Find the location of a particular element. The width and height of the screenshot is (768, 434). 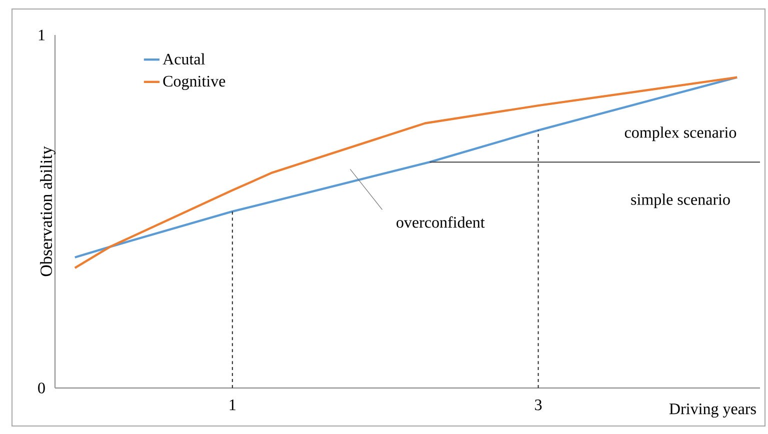

legend-label: Cognitive is located at coordinates (194, 83).